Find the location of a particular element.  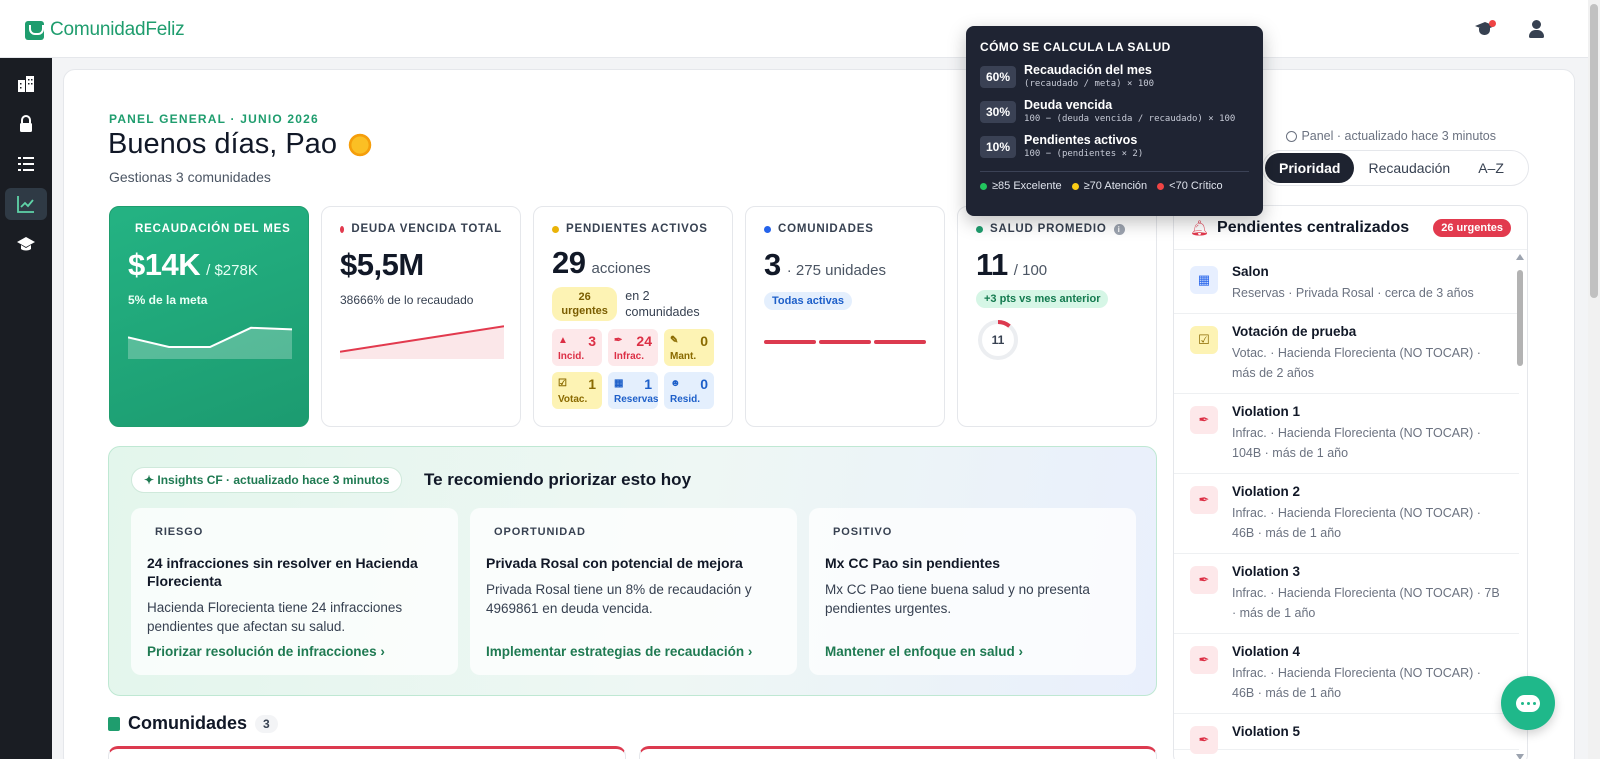

pending-scrollbar is located at coordinates (1520, 506).